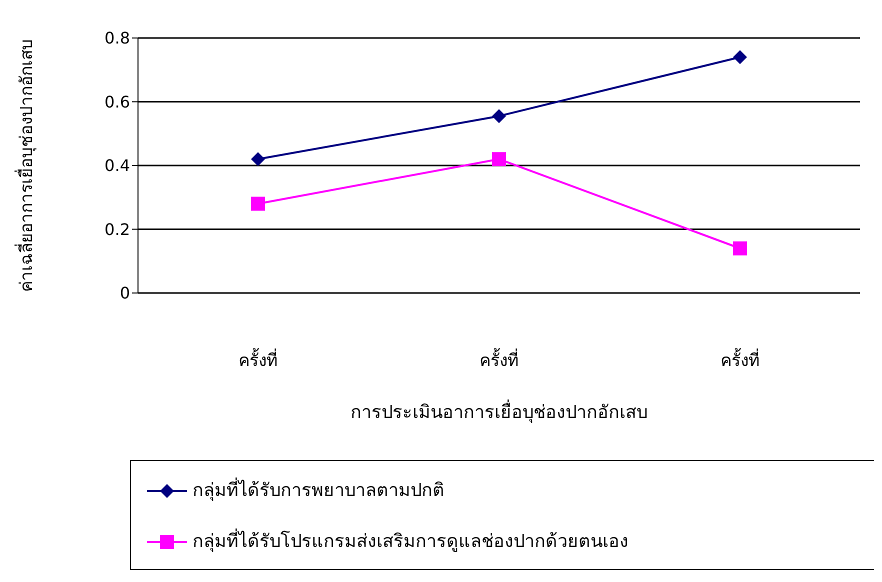 The width and height of the screenshot is (882, 582). I want to click on y-tick-label: 0.6, so click(117, 102).